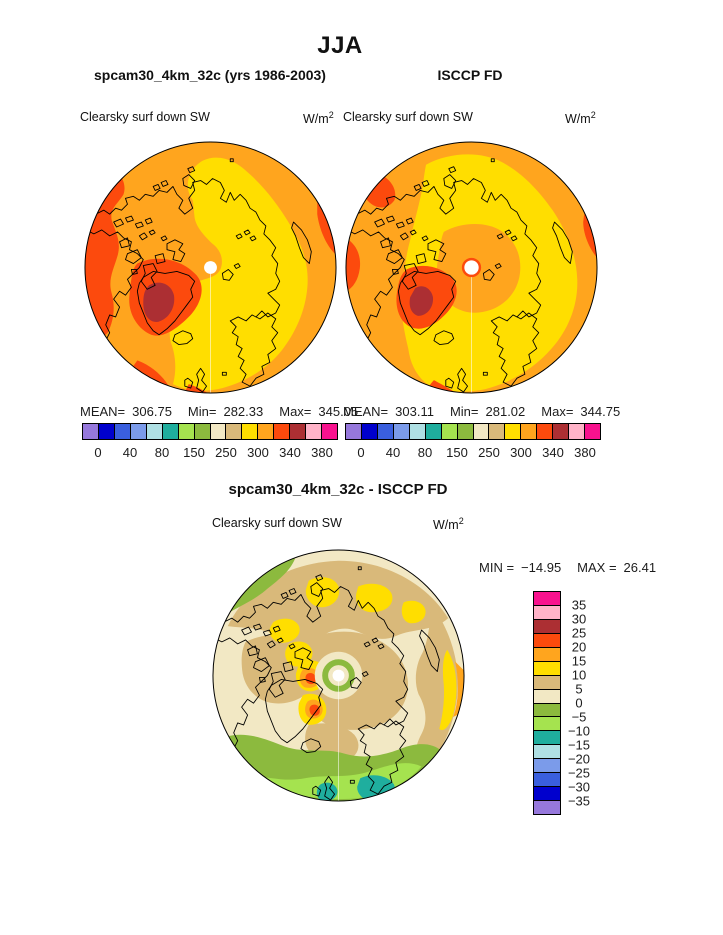 This screenshot has height=935, width=723. I want to click on diff-field-label: Clearsky surf down SW, so click(277, 523).